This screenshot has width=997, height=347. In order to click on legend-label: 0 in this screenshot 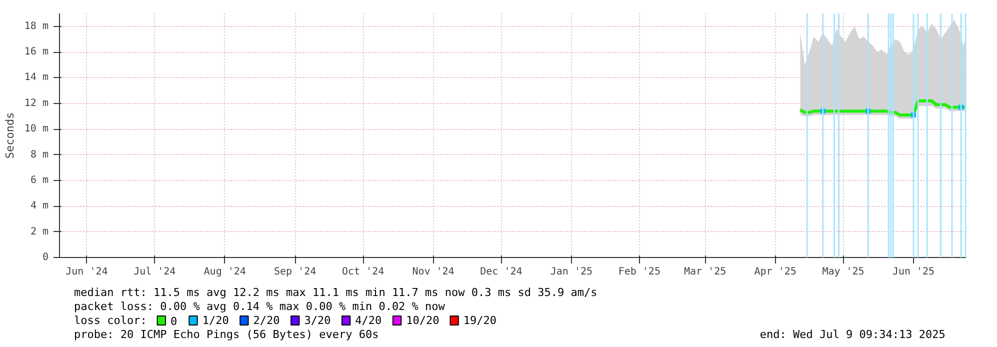, I will do `click(174, 321)`.